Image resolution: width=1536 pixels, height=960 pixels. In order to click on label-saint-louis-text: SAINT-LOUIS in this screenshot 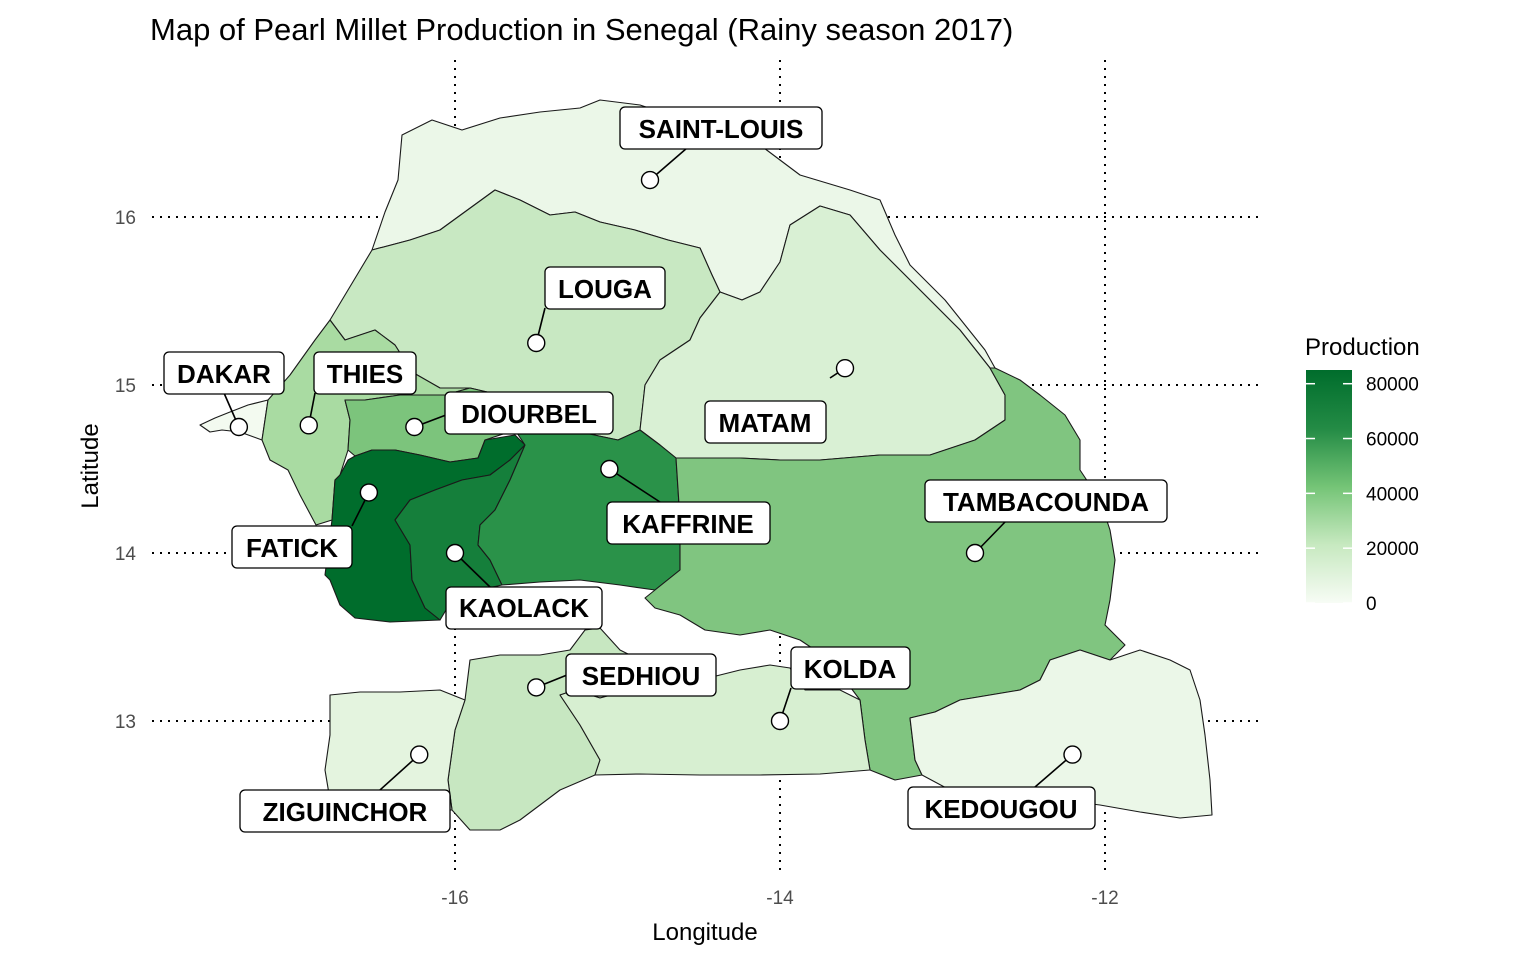, I will do `click(721, 129)`.